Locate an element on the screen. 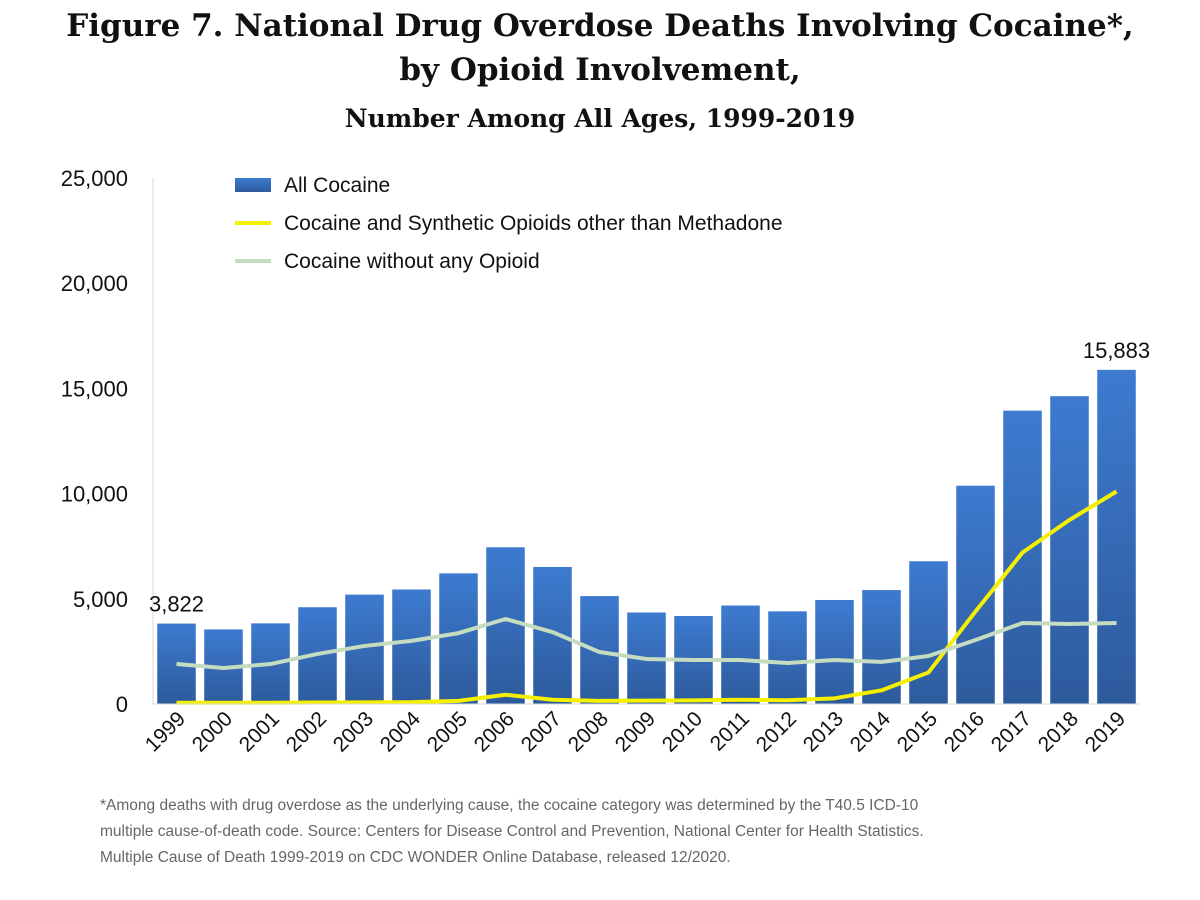  bar-2006 is located at coordinates (505, 625).